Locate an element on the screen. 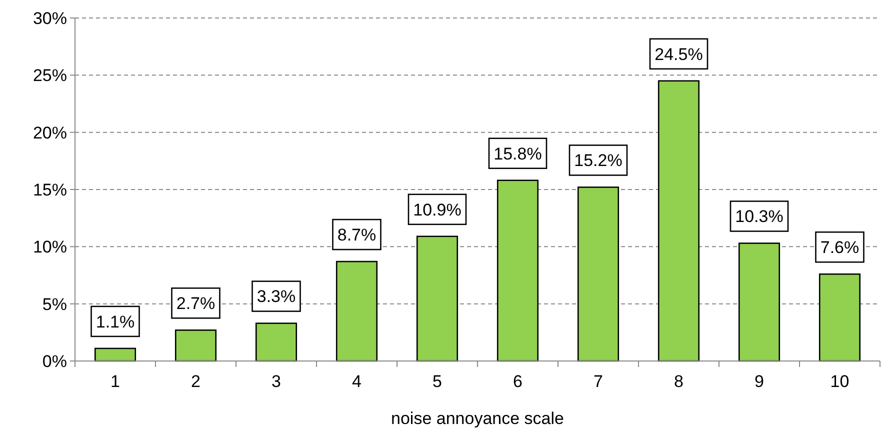 The width and height of the screenshot is (884, 440). x-tick-label: 2 is located at coordinates (195, 381).